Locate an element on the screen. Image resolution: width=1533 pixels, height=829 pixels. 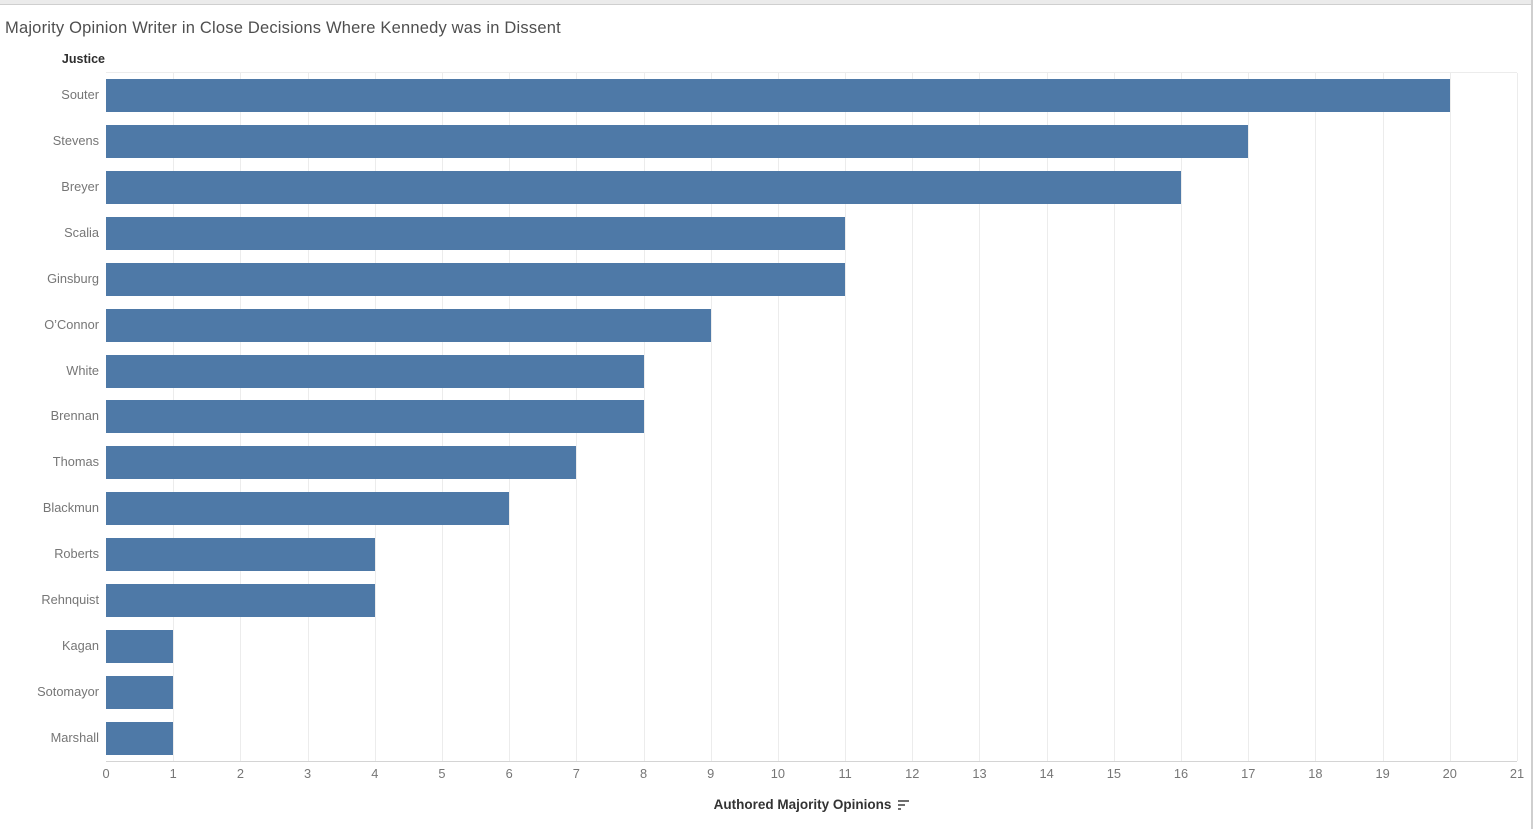
bar-ginsburg is located at coordinates (476, 279).